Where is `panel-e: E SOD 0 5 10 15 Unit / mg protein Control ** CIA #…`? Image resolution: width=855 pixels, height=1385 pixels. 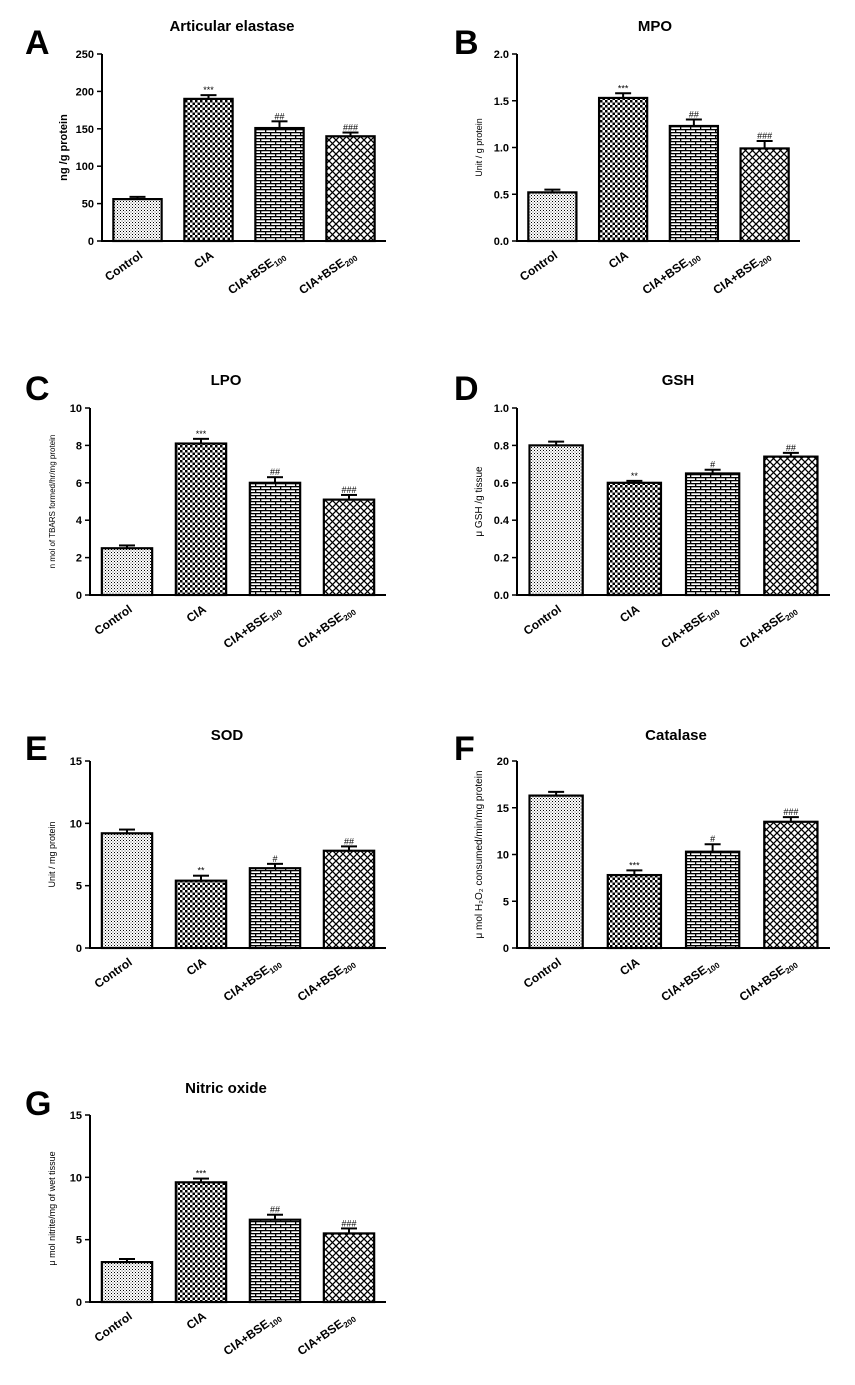 panel-e: E SOD 0 5 10 15 Unit / mg protein Control ** CIA #… is located at coordinates (205, 866).